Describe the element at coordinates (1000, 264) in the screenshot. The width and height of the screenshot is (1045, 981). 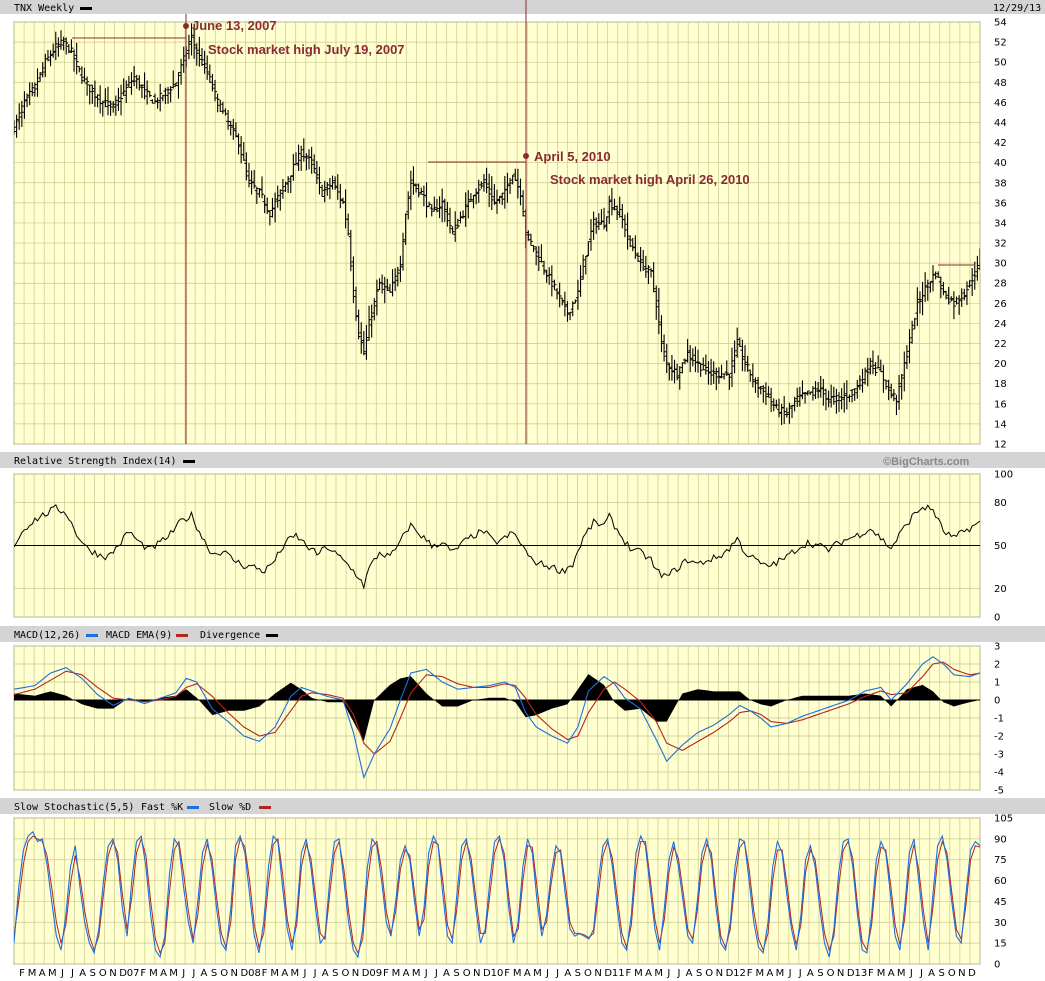
I see `y-tick-label: 30` at that location.